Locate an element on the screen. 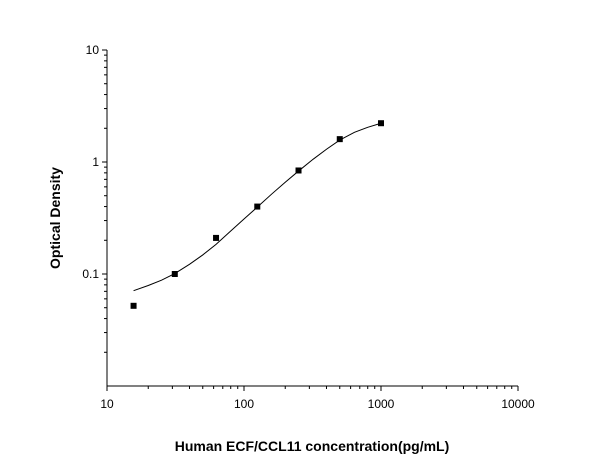  x-tick-label-1: 100 is located at coordinates (244, 404).